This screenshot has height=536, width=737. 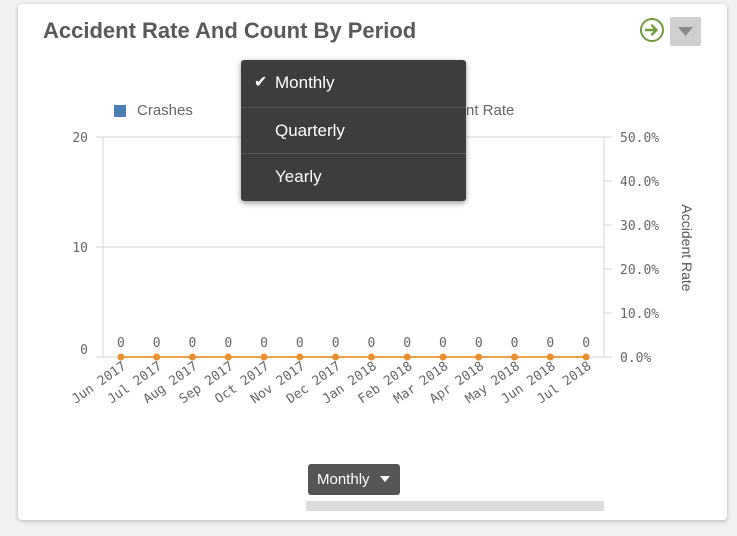 I want to click on left-axis: 0 10 20, so click(x=87, y=244).